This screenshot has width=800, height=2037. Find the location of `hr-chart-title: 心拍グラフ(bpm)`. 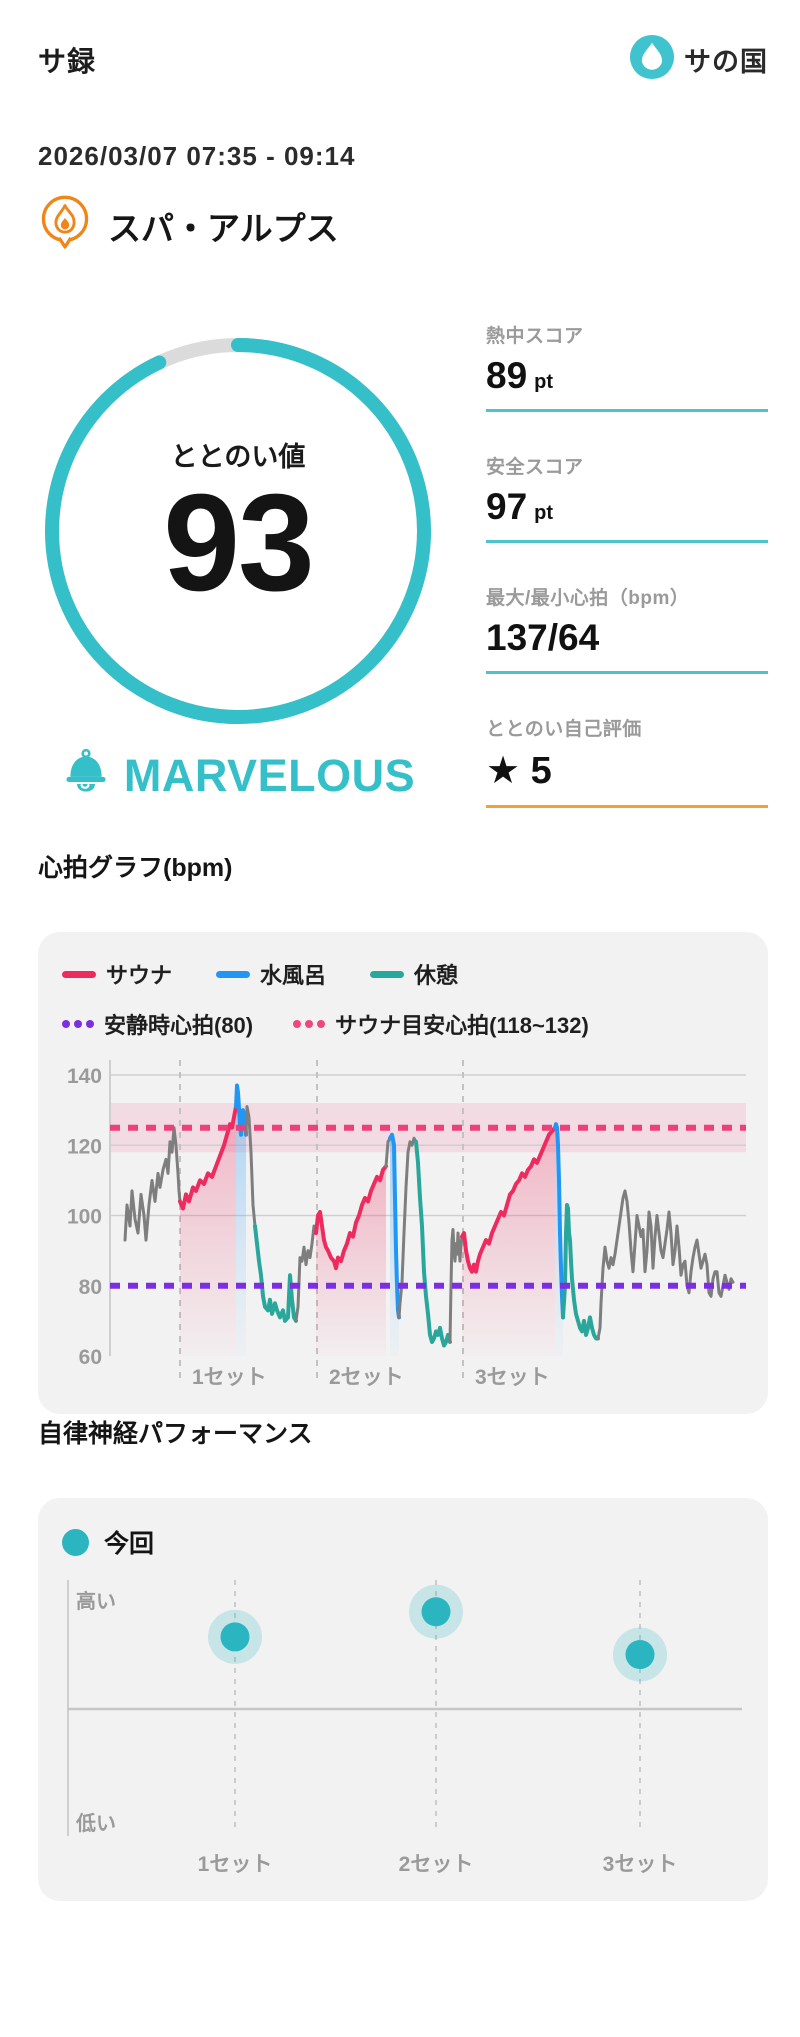

hr-chart-title: 心拍グラフ(bpm) is located at coordinates (135, 868).